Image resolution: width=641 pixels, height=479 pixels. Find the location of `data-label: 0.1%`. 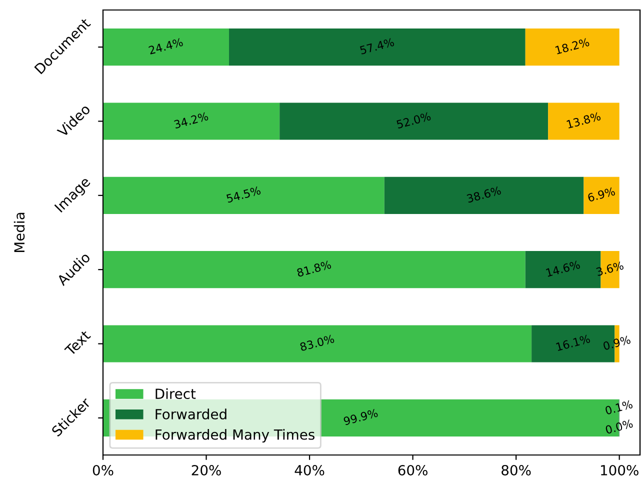

data-label: 0.1% is located at coordinates (618, 407).